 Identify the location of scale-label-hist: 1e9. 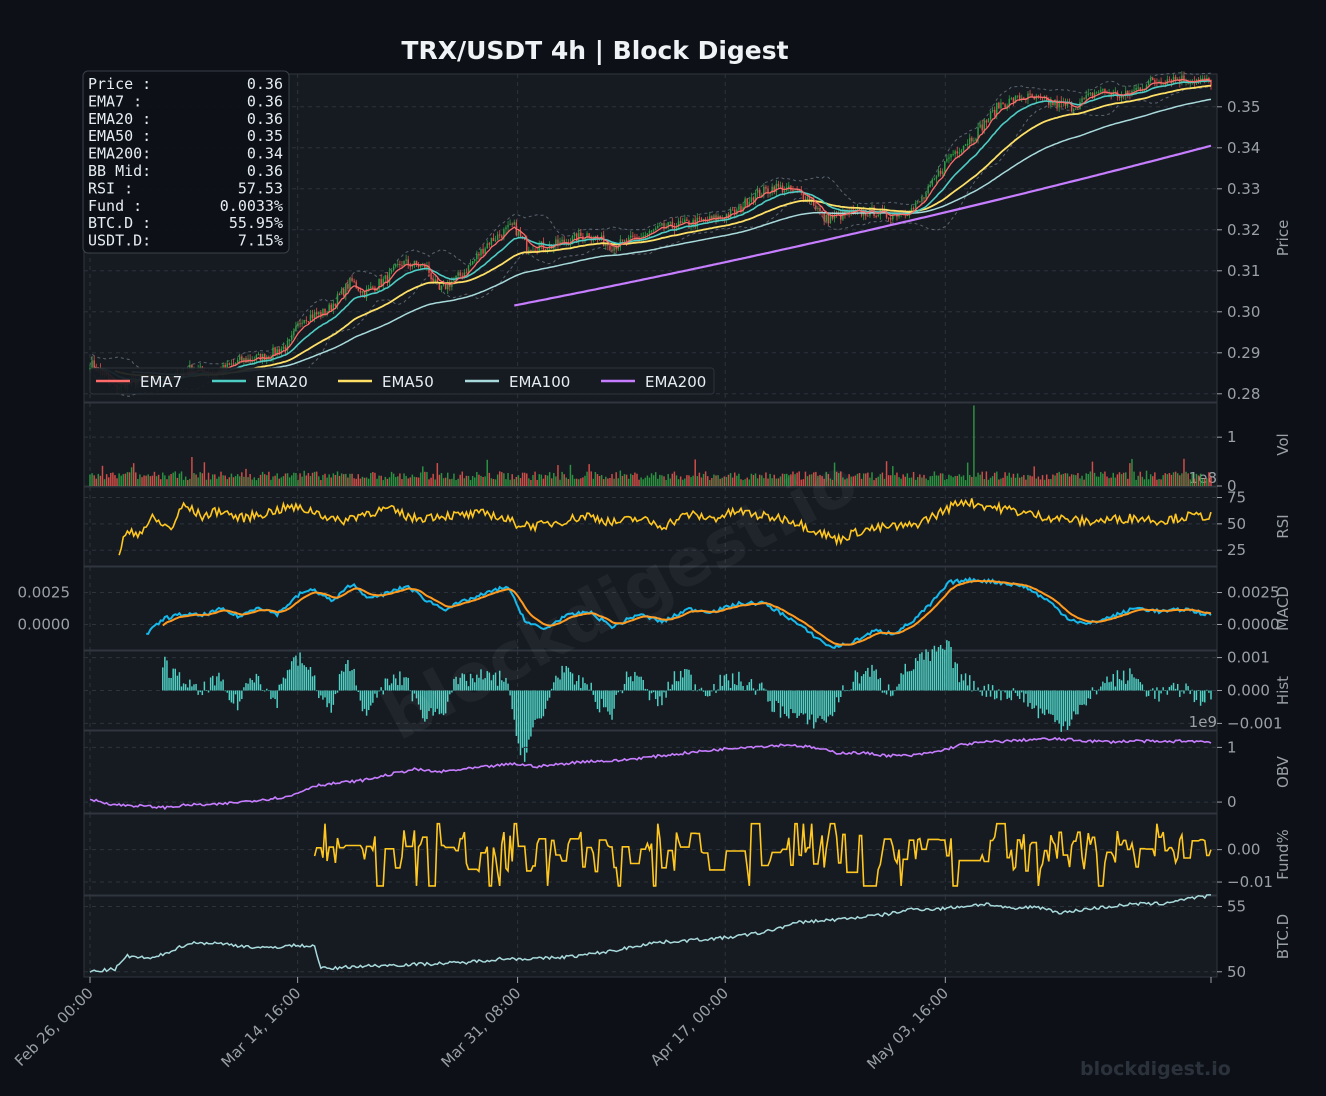
(1203, 722).